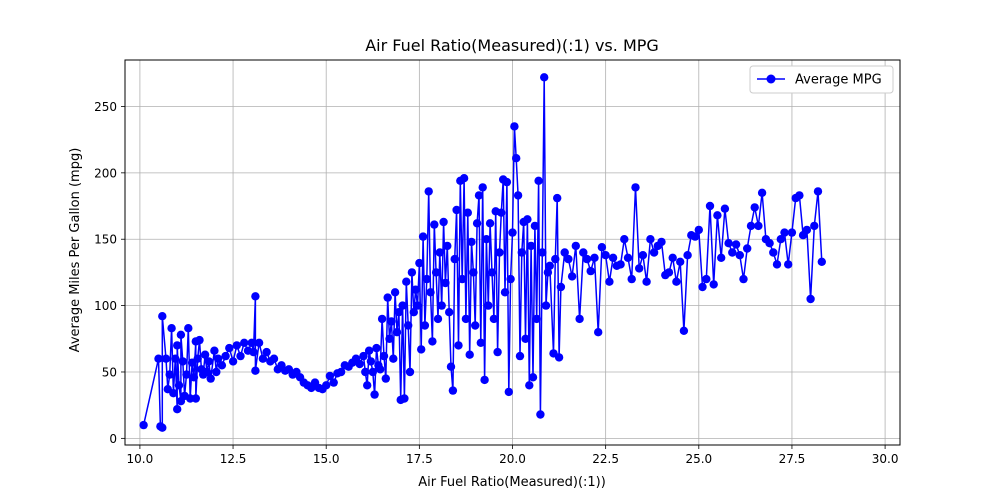  What do you see at coordinates (326, 459) in the screenshot?
I see `x-tick-label: 15.0` at bounding box center [326, 459].